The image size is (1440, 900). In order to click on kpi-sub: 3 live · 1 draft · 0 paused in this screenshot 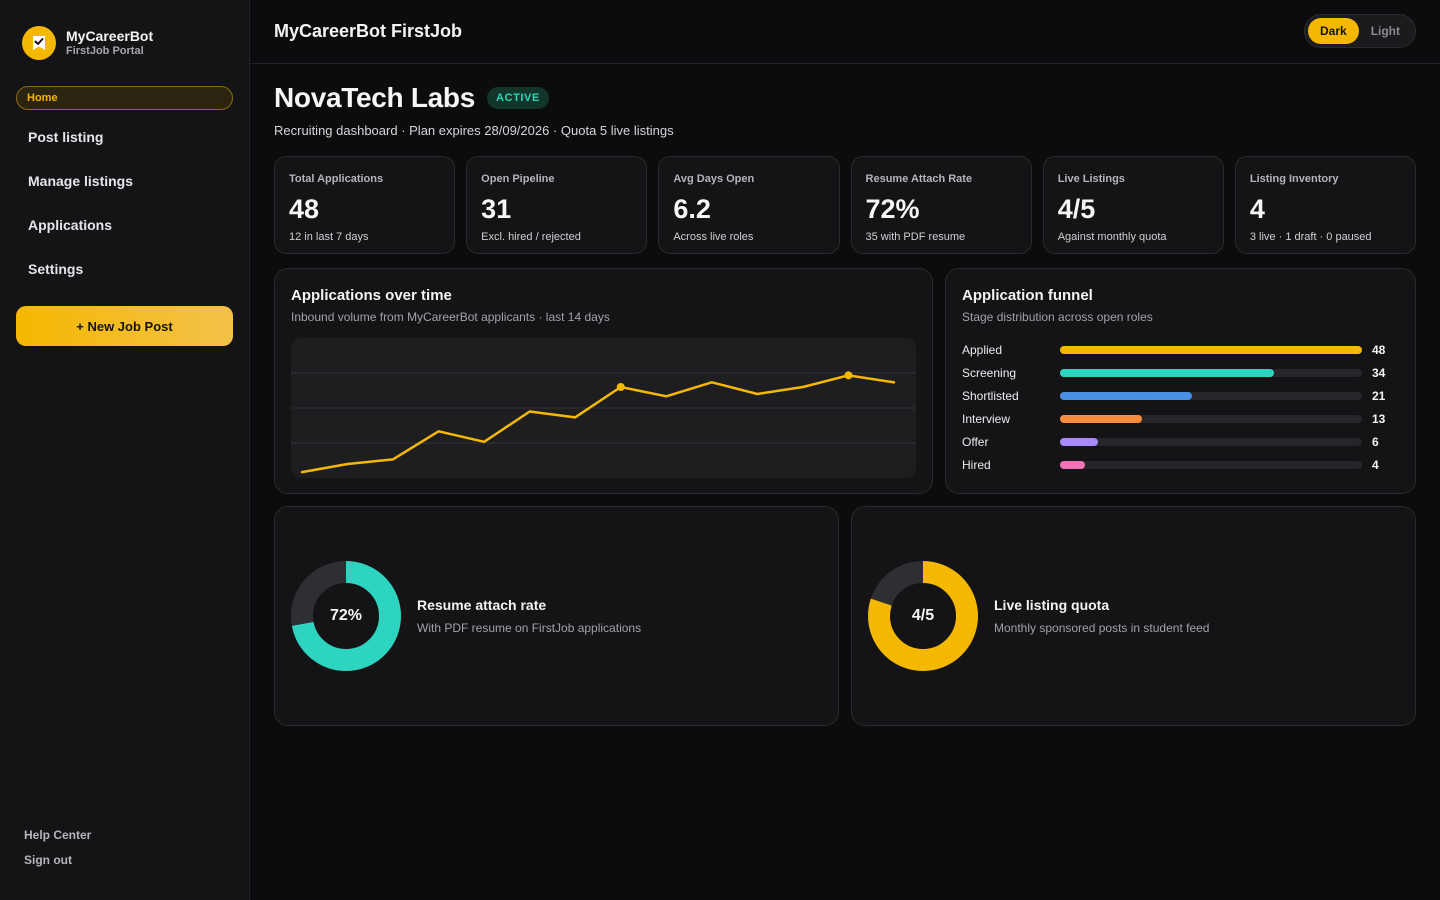, I will do `click(1310, 237)`.